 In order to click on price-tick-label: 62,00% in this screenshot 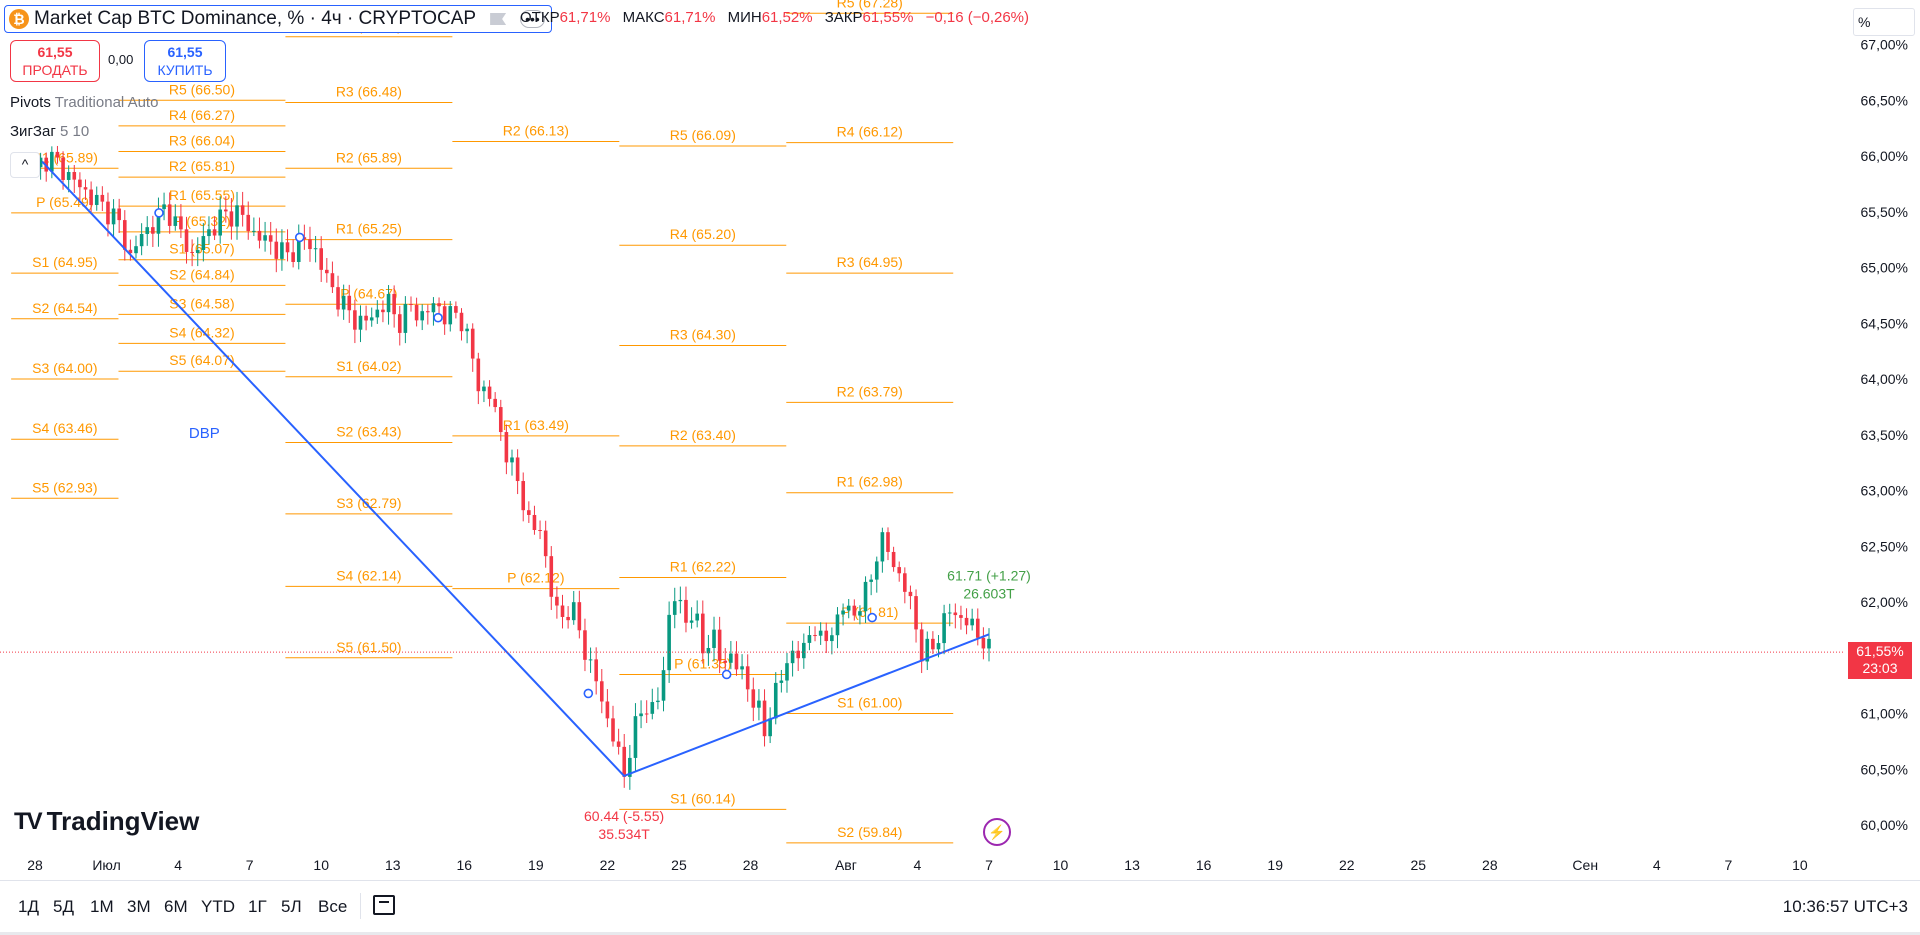, I will do `click(1884, 602)`.